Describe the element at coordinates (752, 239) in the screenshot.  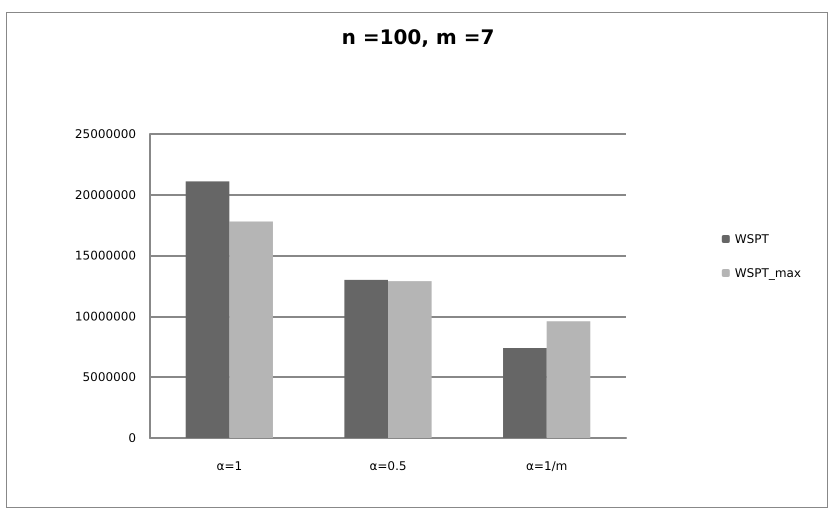
I see `legend-label: WSPT` at that location.